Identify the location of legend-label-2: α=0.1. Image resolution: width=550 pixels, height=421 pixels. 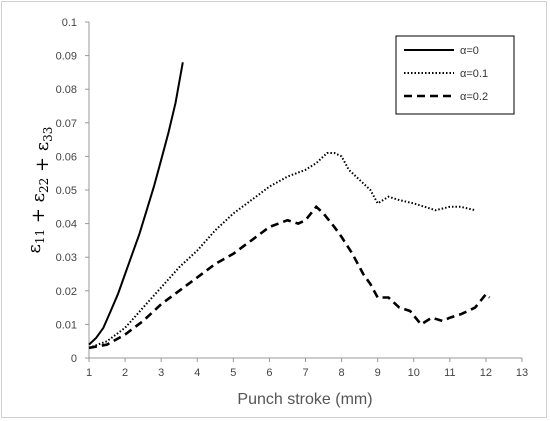
(474, 74).